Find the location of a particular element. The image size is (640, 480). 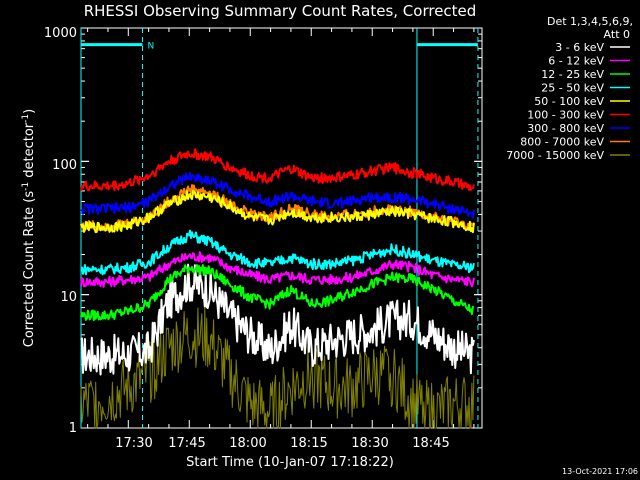

legend-header-line2: Att 0 is located at coordinates (617, 34).